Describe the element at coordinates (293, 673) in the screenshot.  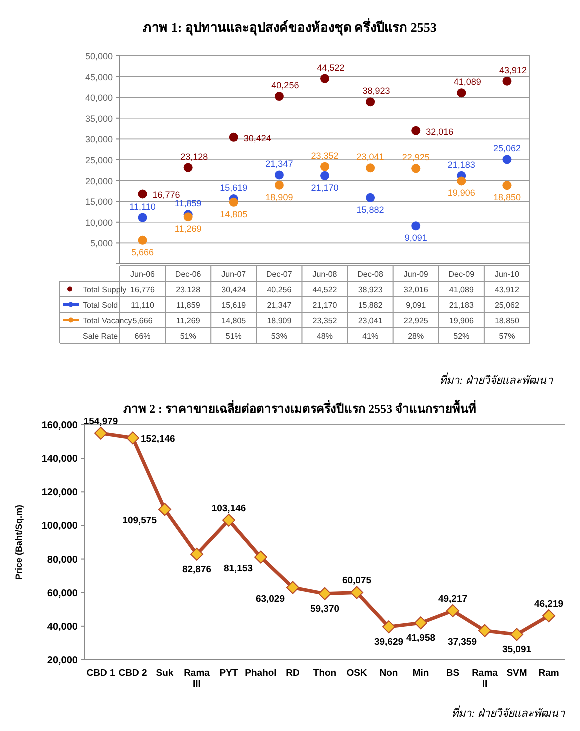
I see `x-tick-label: RD` at that location.